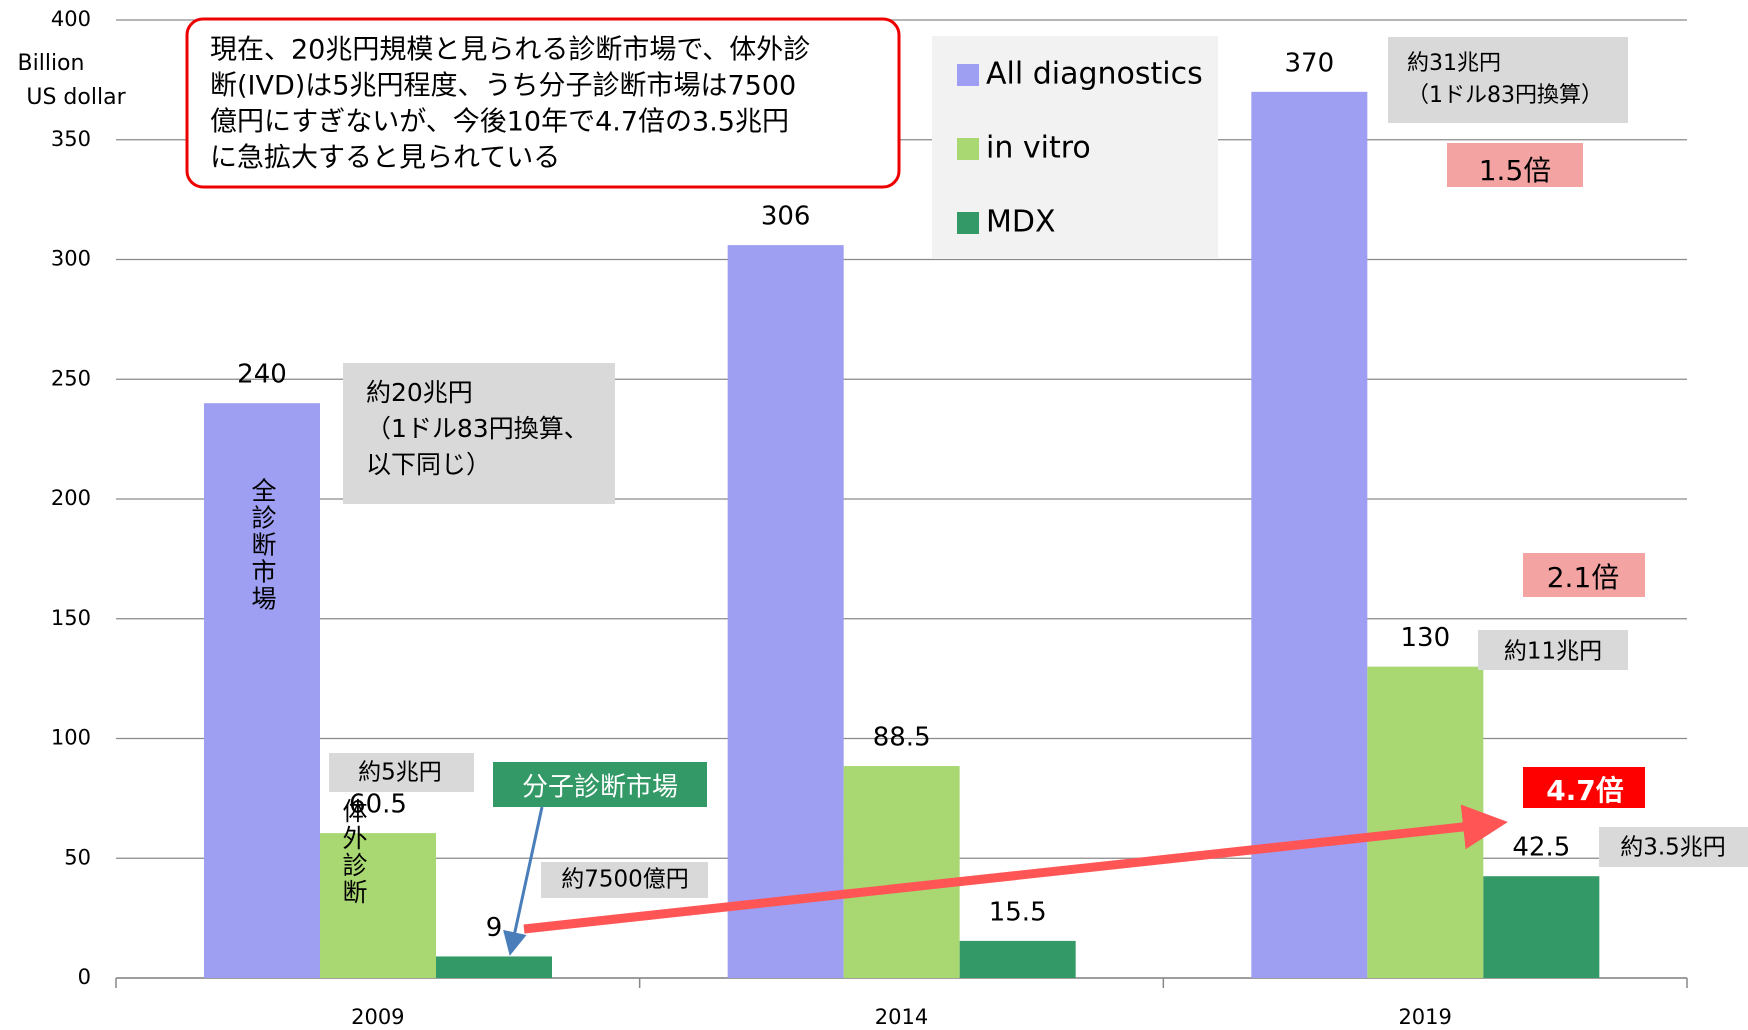  I want to click on annotation: （1ドル83円換算）, so click(1505, 95).